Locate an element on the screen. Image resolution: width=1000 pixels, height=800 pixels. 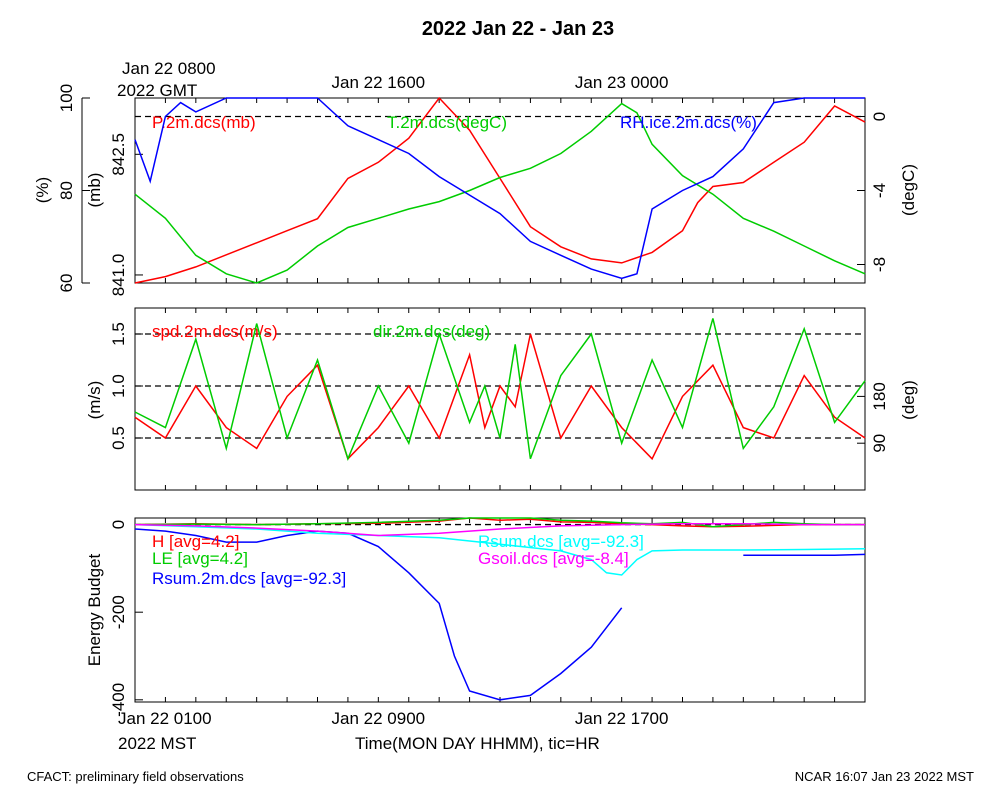
series-line-Rsum.dcs is located at coordinates (500, 549).